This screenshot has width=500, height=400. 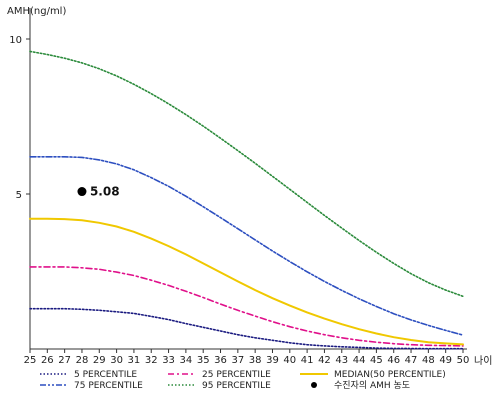 What do you see at coordinates (151, 360) in the screenshot?
I see `x-tick-label: 32` at bounding box center [151, 360].